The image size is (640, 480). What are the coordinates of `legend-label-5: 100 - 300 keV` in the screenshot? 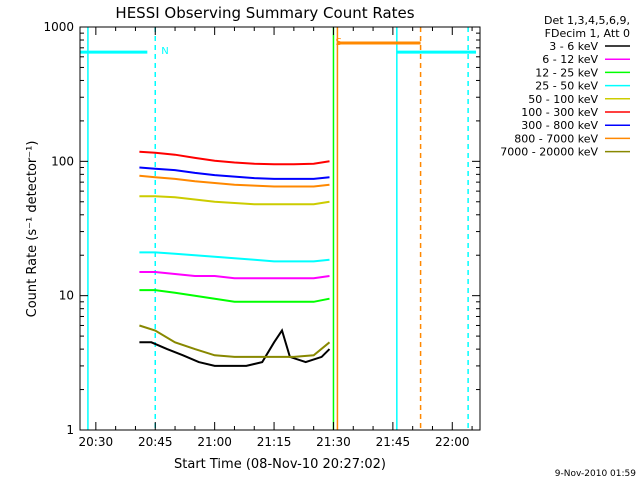 It's located at (559, 112).